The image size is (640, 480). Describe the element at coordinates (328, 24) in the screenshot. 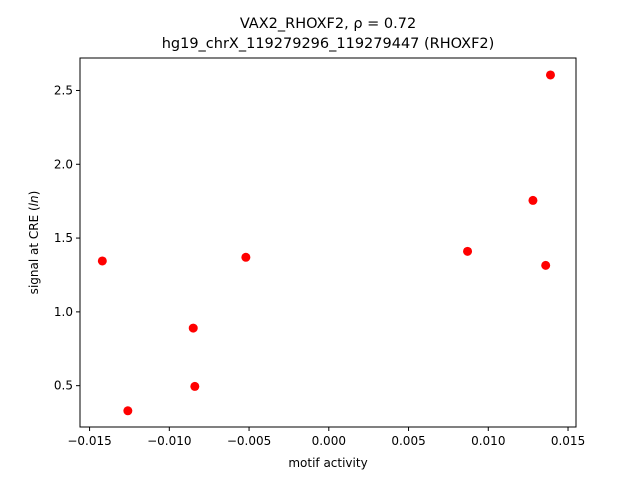

I see `chart-title-line1: VAX2_RHOXF2, ρ = 0.72` at that location.